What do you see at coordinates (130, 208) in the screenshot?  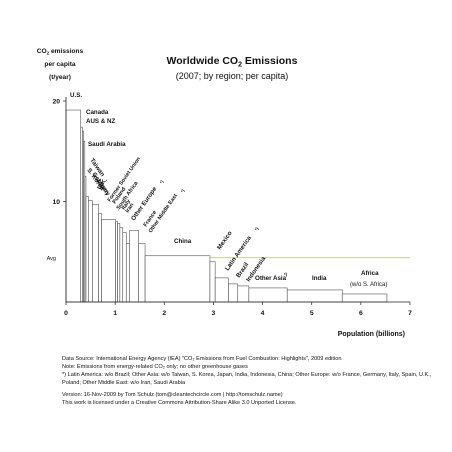 I see `label-iran: Iran` at bounding box center [130, 208].